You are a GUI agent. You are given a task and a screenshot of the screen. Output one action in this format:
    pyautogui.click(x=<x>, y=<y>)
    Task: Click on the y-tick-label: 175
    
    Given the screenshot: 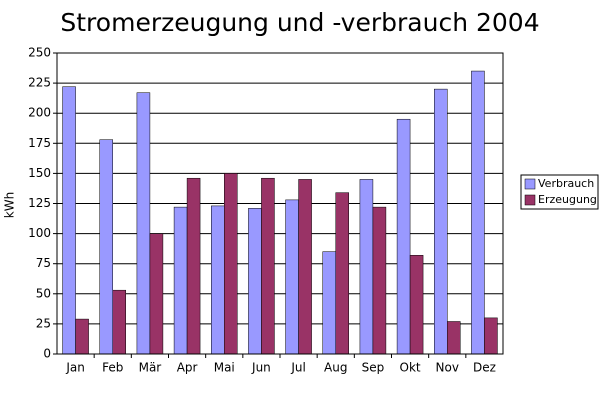 What is the action you would take?
    pyautogui.click(x=39, y=143)
    